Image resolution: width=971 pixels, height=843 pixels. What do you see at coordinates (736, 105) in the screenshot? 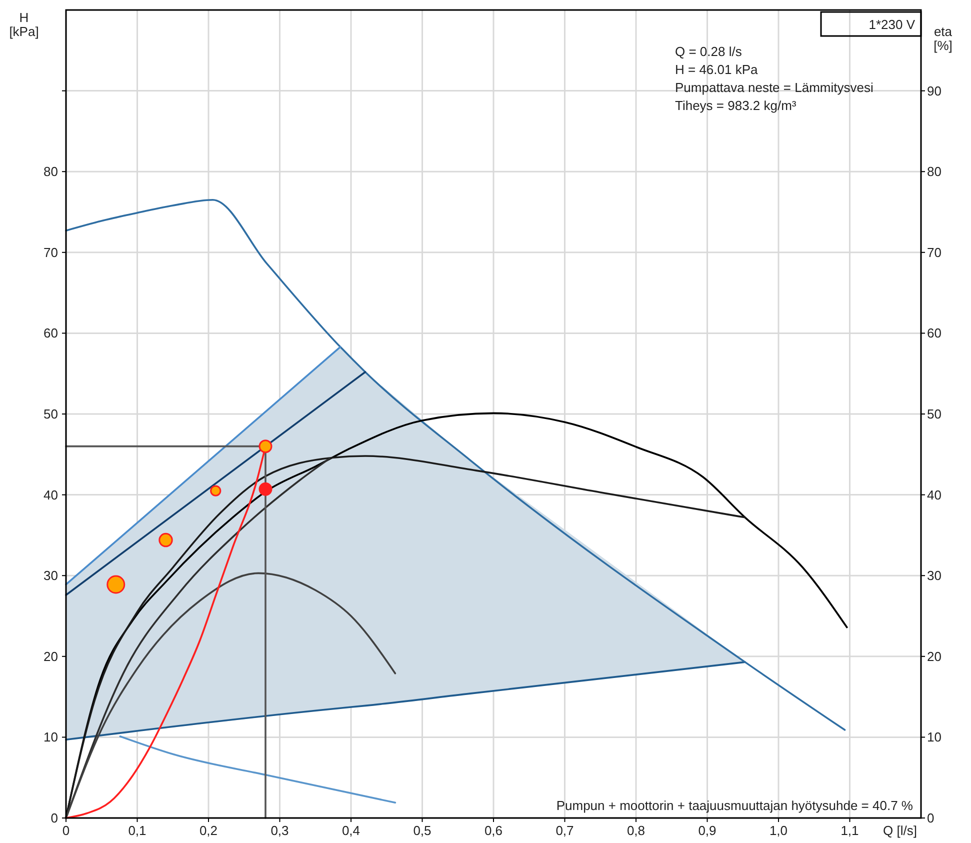
I see `annotation: Tiheys = 983.2 kg/m³` at bounding box center [736, 105].